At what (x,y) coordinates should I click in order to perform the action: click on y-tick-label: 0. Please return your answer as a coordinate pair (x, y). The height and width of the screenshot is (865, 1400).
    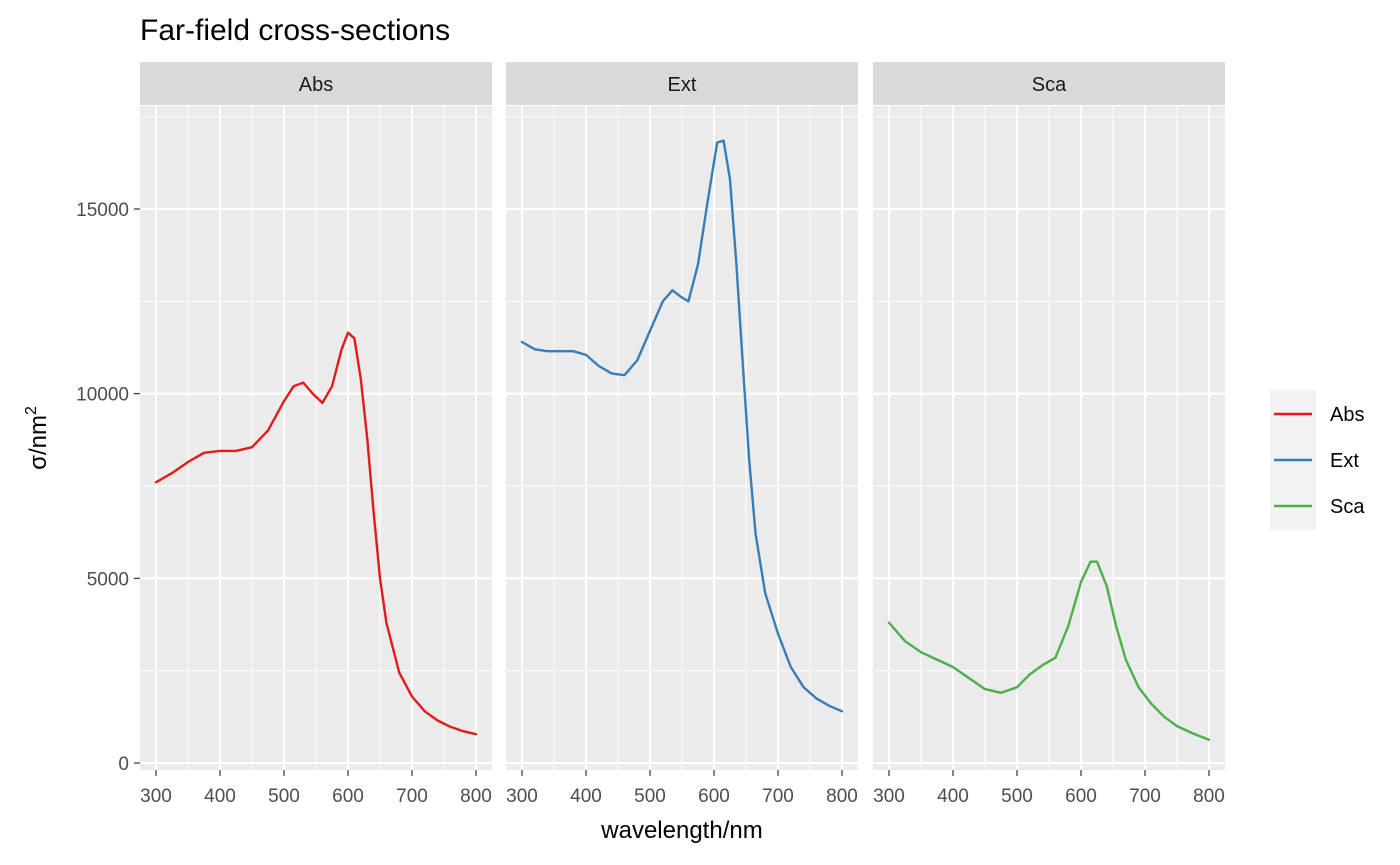
    Looking at the image, I should click on (123, 764).